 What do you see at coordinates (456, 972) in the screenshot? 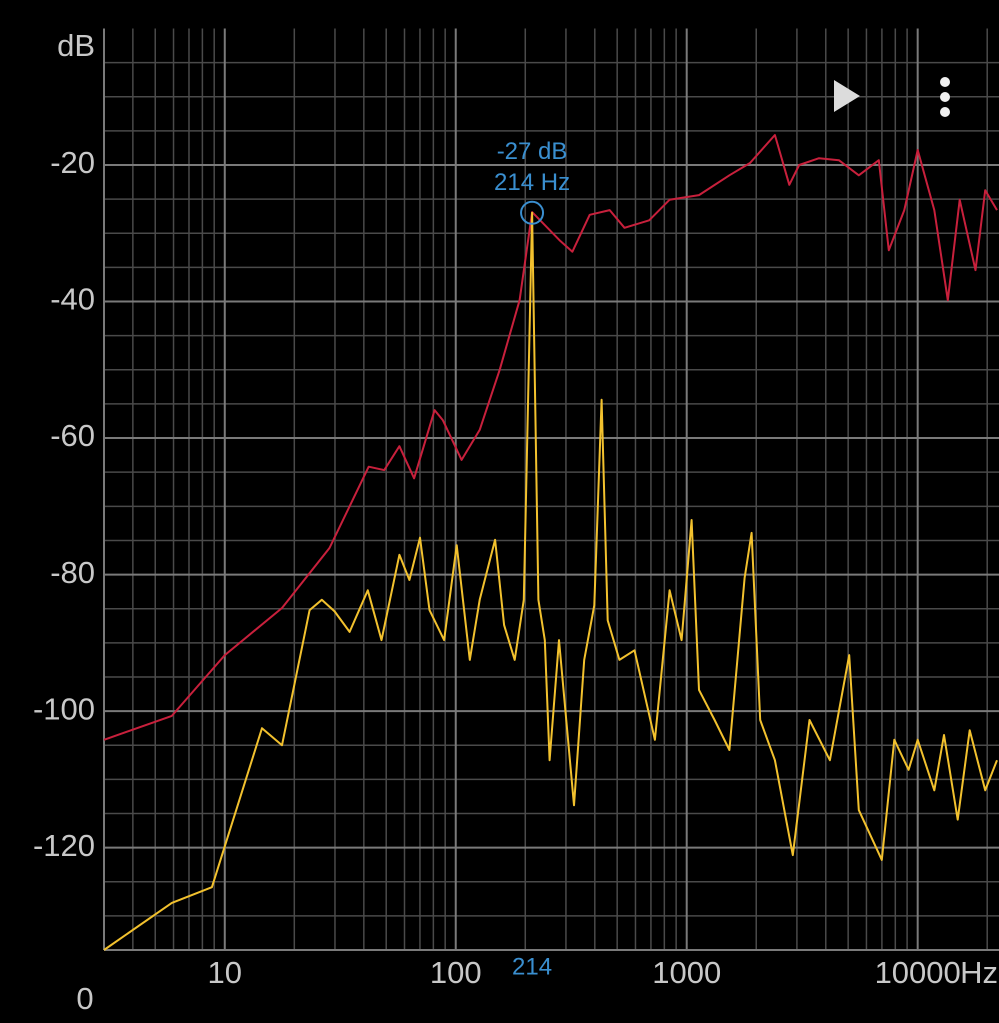
I see `x-tick-label: 100` at bounding box center [456, 972].